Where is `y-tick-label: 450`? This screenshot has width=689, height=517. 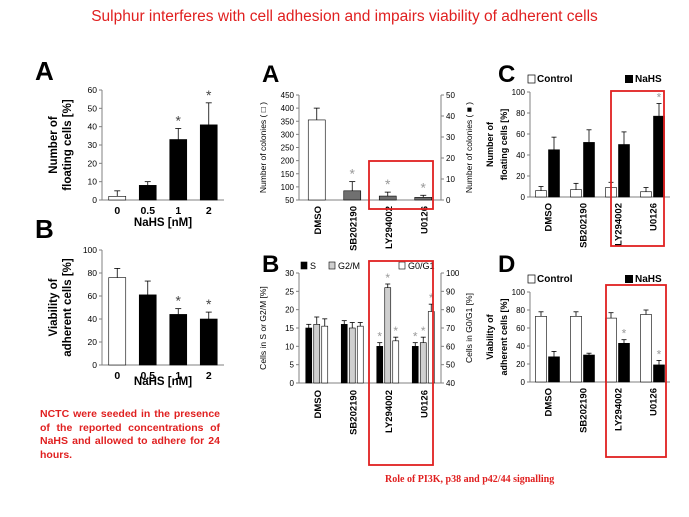 y-tick-label: 450 is located at coordinates (288, 95).